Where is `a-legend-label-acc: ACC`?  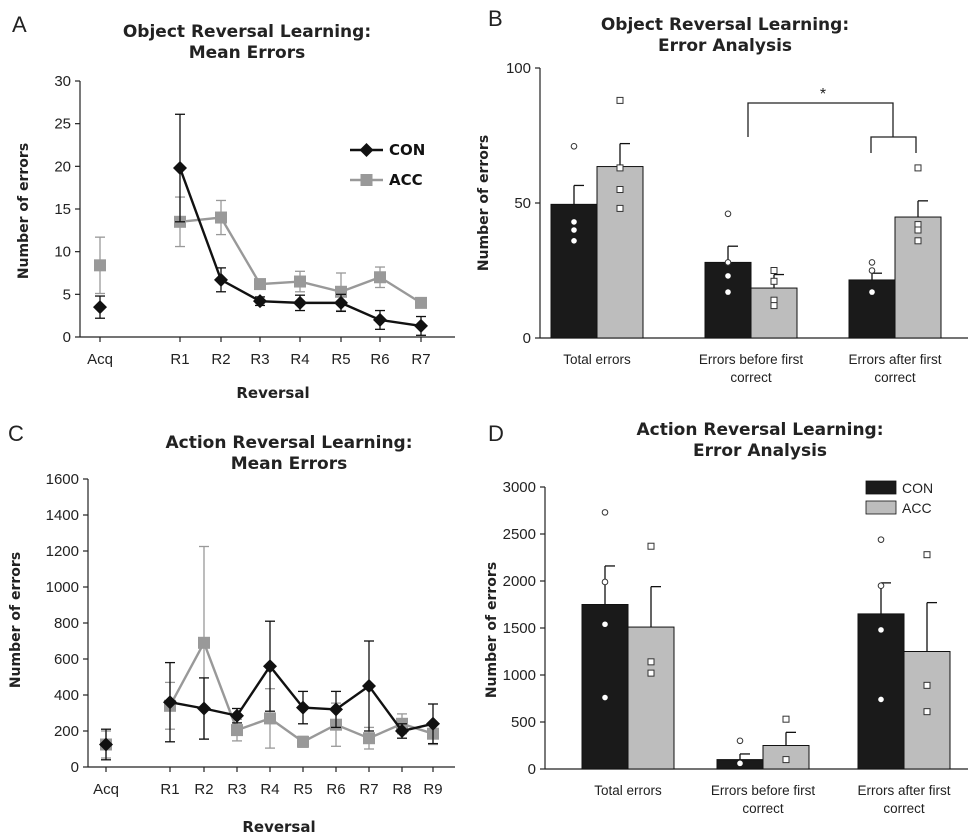
a-legend-label-acc: ACC is located at coordinates (406, 180).